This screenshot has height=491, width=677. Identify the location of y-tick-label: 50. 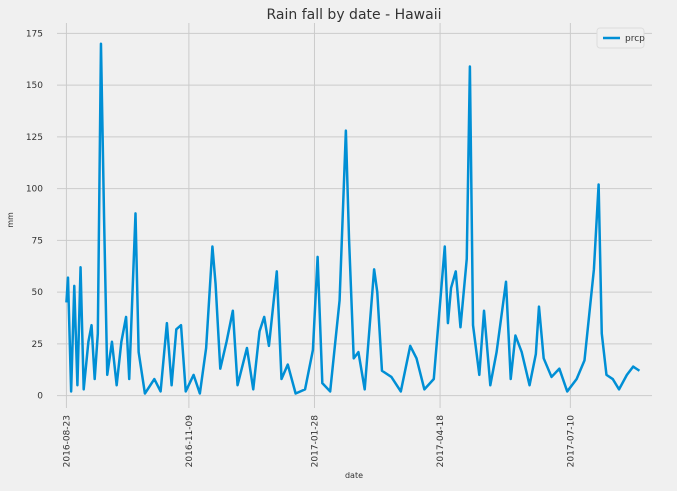
(38, 293).